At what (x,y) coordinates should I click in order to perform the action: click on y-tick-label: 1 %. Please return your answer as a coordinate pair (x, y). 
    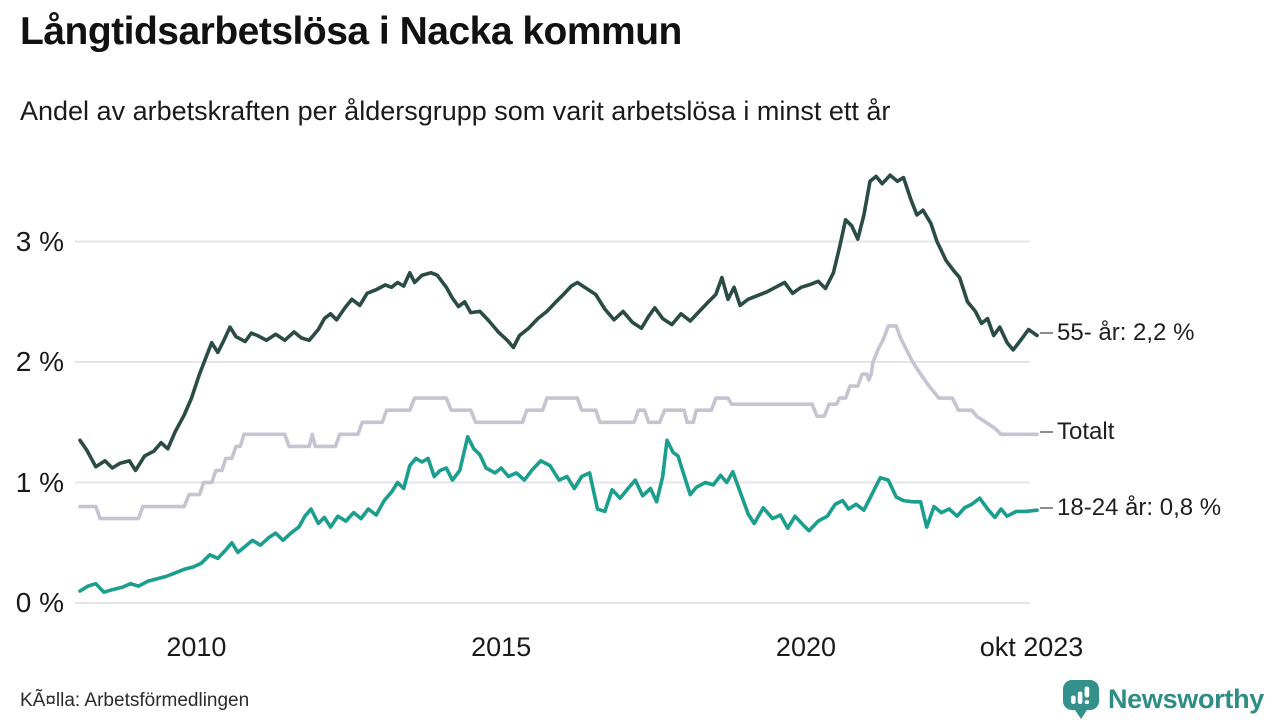
    Looking at the image, I should click on (39, 482).